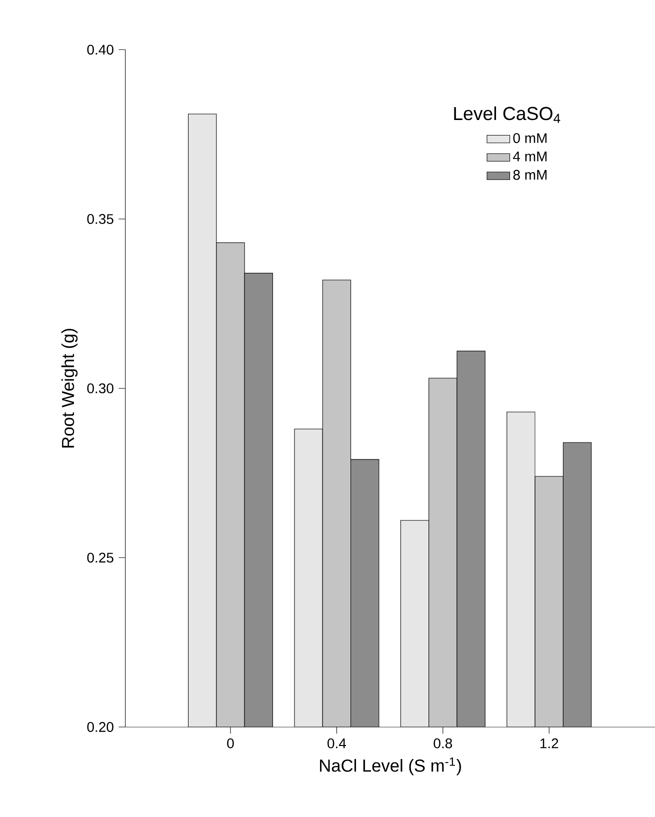 This screenshot has height=817, width=655. What do you see at coordinates (390, 766) in the screenshot?
I see `x-axis-title: NaCl Level (S m$^{-1}$)` at bounding box center [390, 766].